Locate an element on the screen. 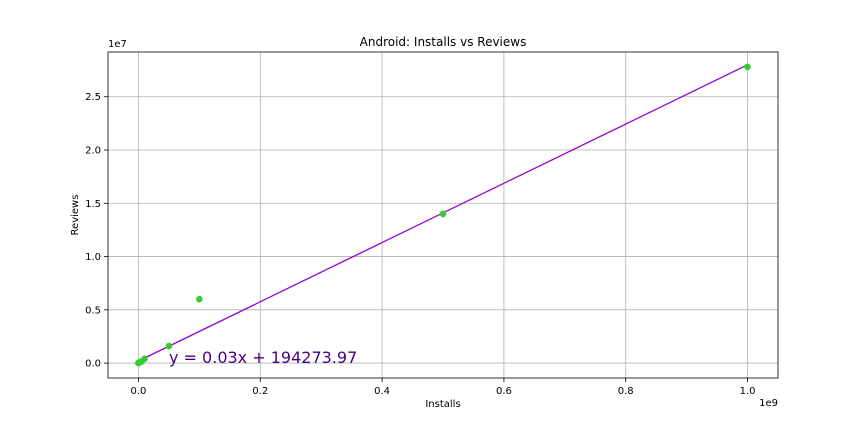 The image size is (864, 432). x-tick-label: 1.0 is located at coordinates (748, 391).